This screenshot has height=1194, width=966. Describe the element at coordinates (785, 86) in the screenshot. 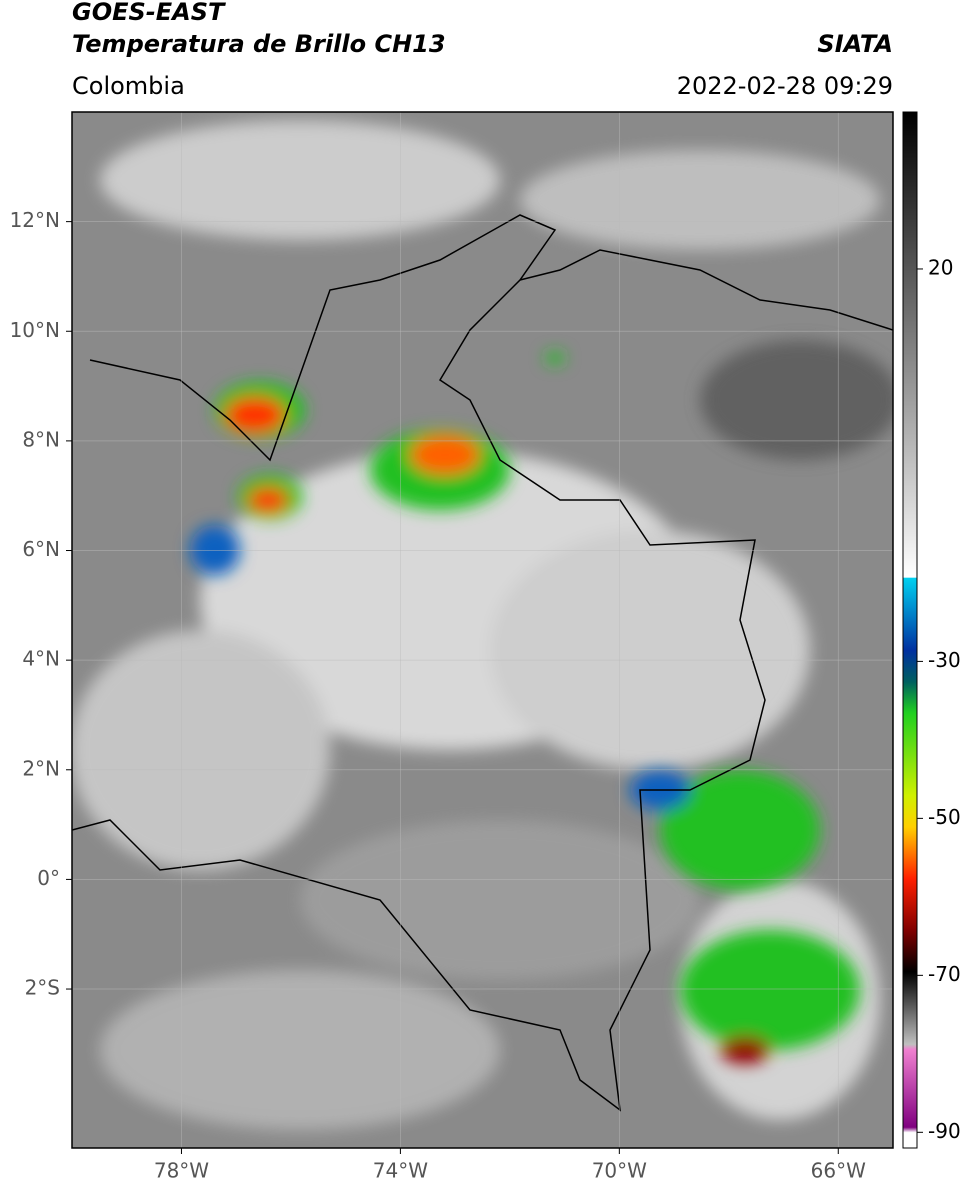

I see `datetime: 2022-02-28 09:29` at that location.